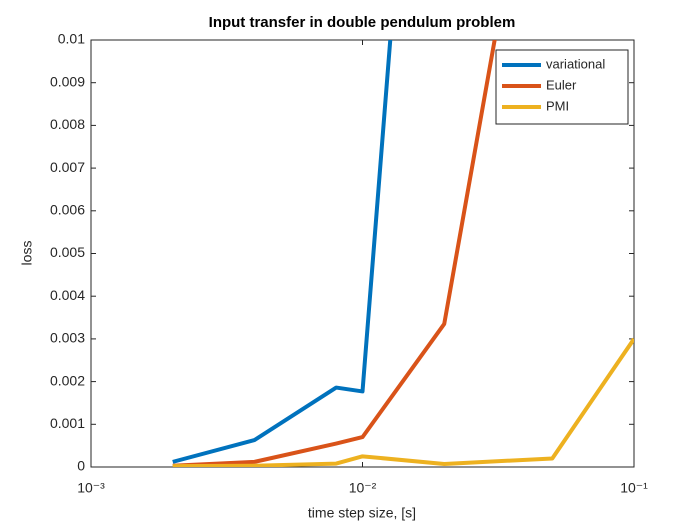 This screenshot has height=525, width=700. What do you see at coordinates (71, 39) in the screenshot?
I see `y-tick-label: 0.01` at bounding box center [71, 39].